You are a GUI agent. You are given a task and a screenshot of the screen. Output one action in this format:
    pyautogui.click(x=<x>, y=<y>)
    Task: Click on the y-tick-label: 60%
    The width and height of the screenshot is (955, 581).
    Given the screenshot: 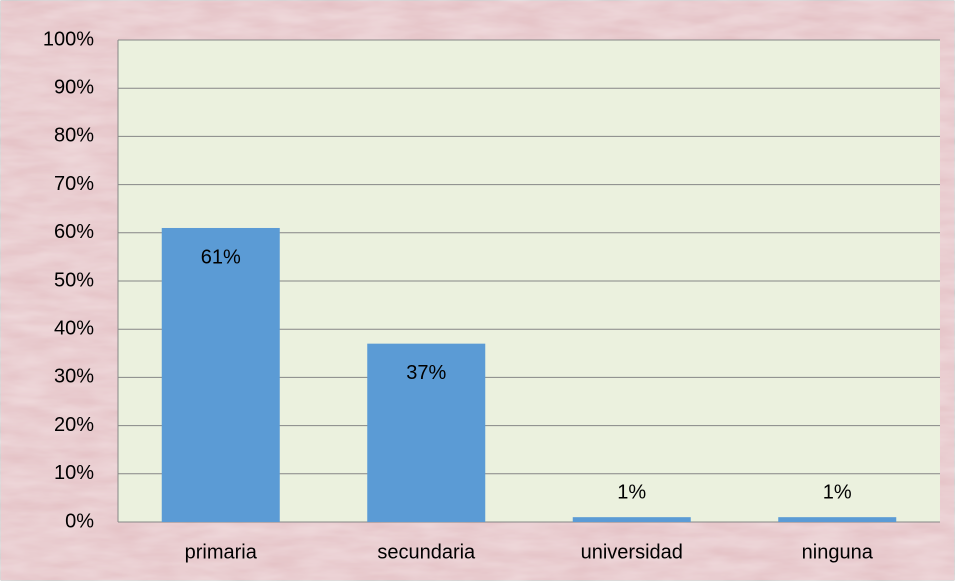 What is the action you would take?
    pyautogui.click(x=74, y=232)
    